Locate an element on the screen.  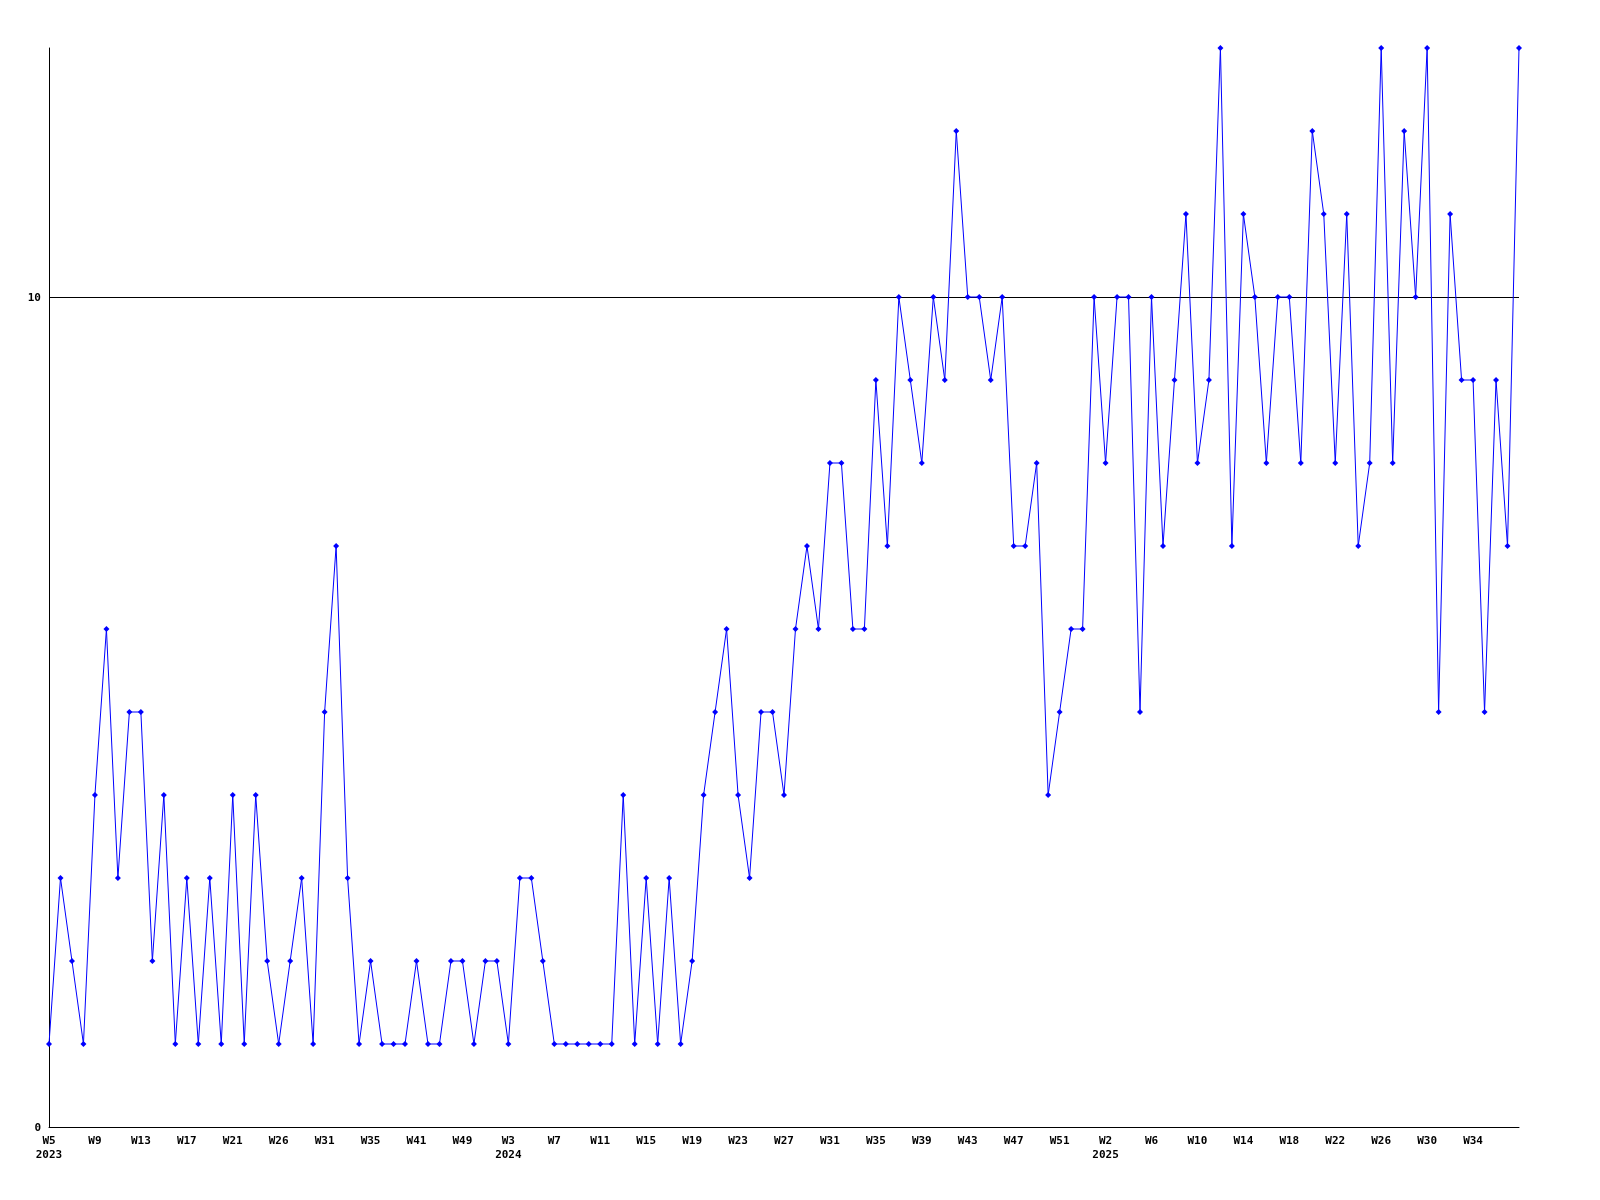
x-tick-label: W41 is located at coordinates (416, 1140).